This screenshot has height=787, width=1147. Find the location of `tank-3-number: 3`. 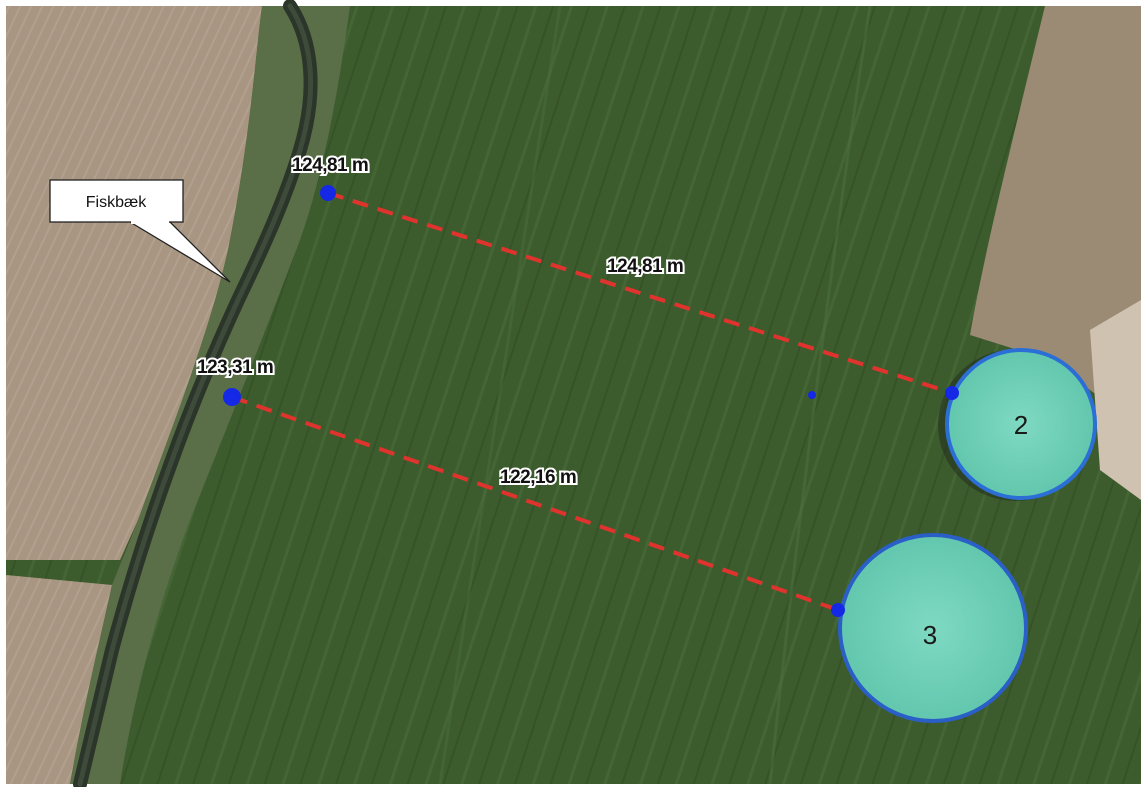

tank-3-number: 3 is located at coordinates (930, 635).